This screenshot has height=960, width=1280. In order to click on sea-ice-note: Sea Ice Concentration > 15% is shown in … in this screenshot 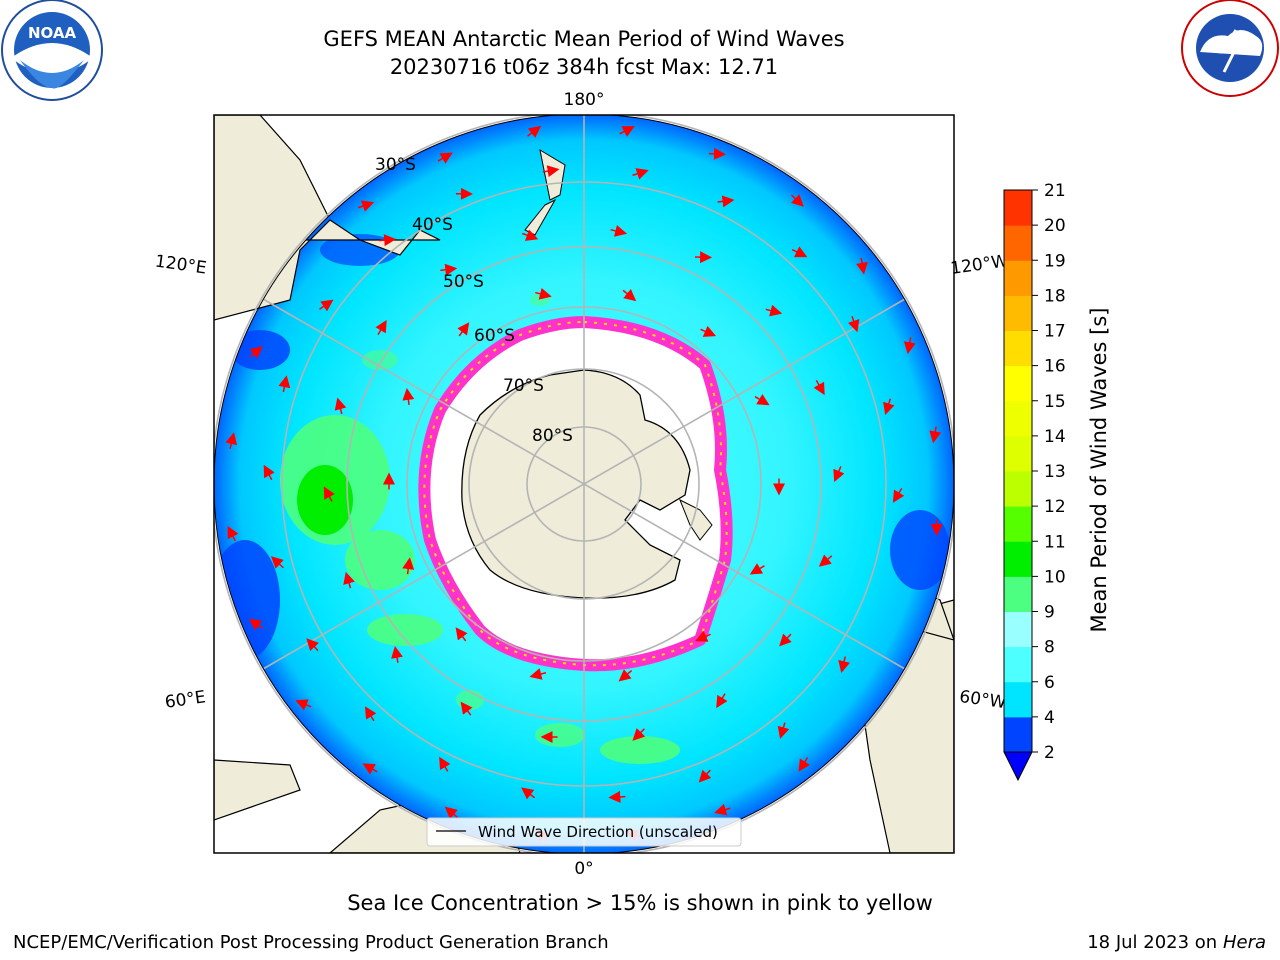, I will do `click(640, 903)`.